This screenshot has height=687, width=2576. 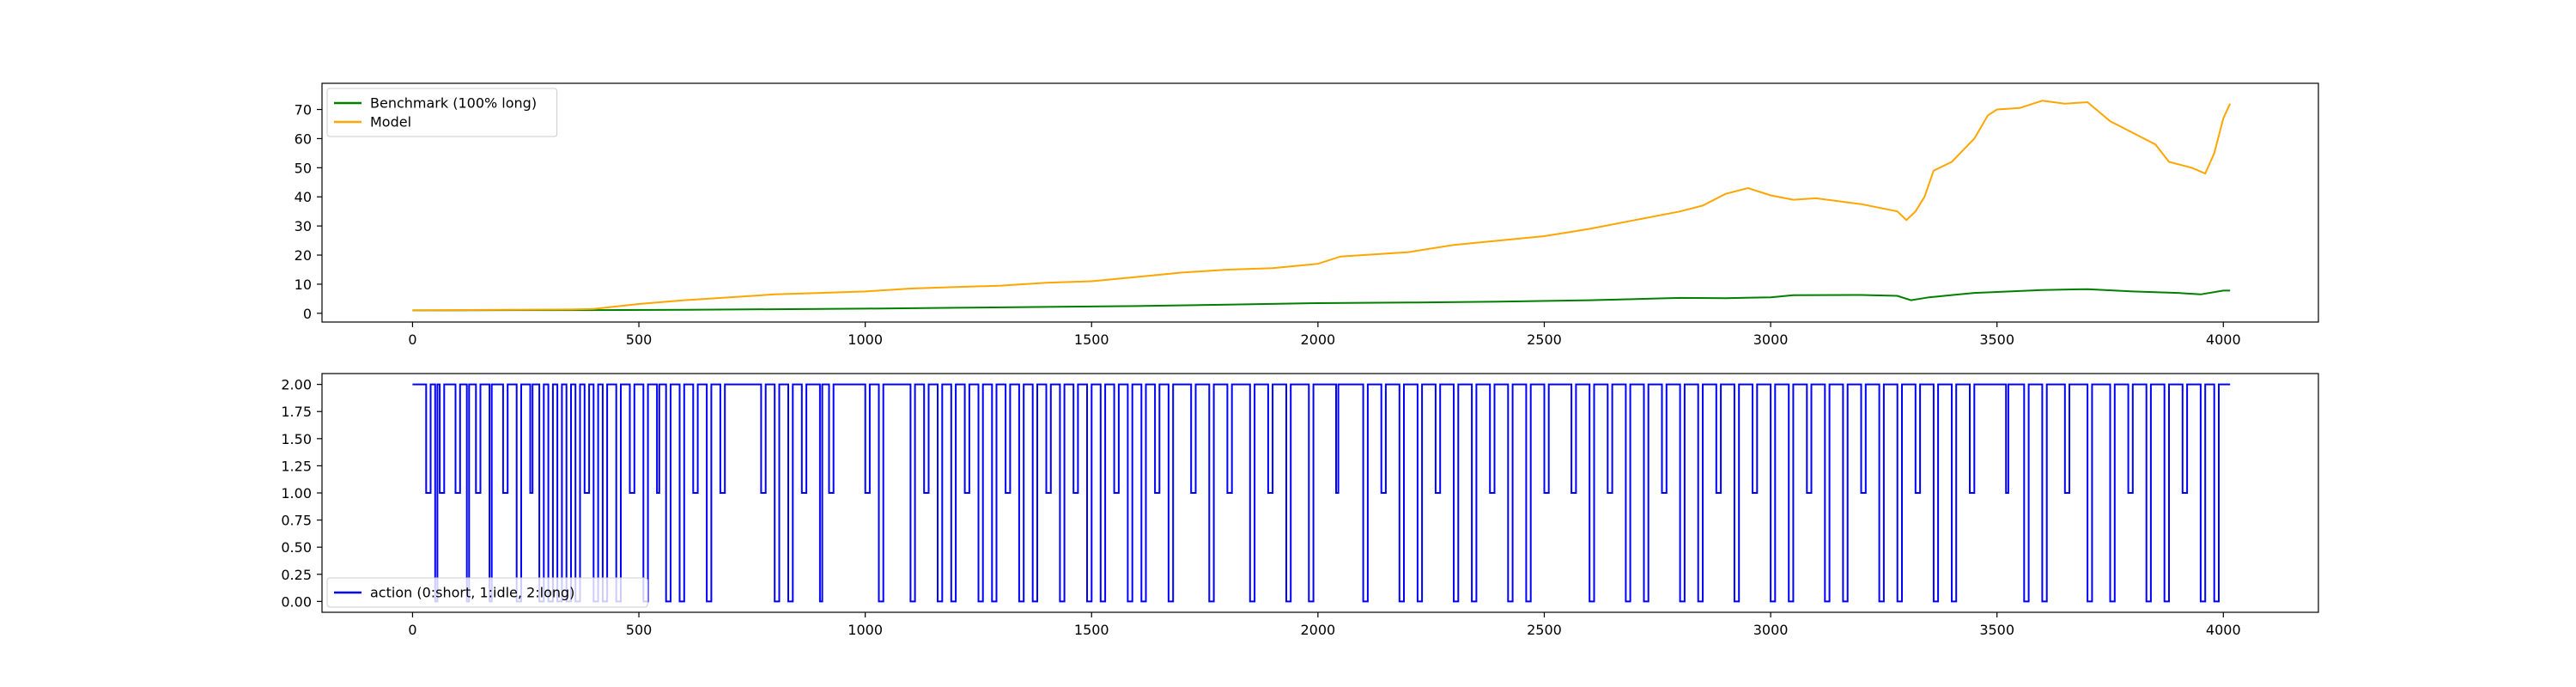 What do you see at coordinates (1997, 630) in the screenshot?
I see `bottom-chart-x-tick-label: 3500` at bounding box center [1997, 630].